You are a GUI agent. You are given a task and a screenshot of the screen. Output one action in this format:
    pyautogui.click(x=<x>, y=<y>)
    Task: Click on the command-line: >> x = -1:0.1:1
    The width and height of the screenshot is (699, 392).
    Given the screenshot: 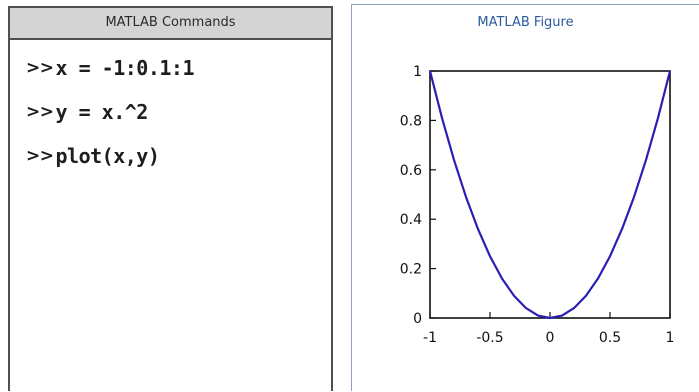 What is the action you would take?
    pyautogui.click(x=178, y=78)
    